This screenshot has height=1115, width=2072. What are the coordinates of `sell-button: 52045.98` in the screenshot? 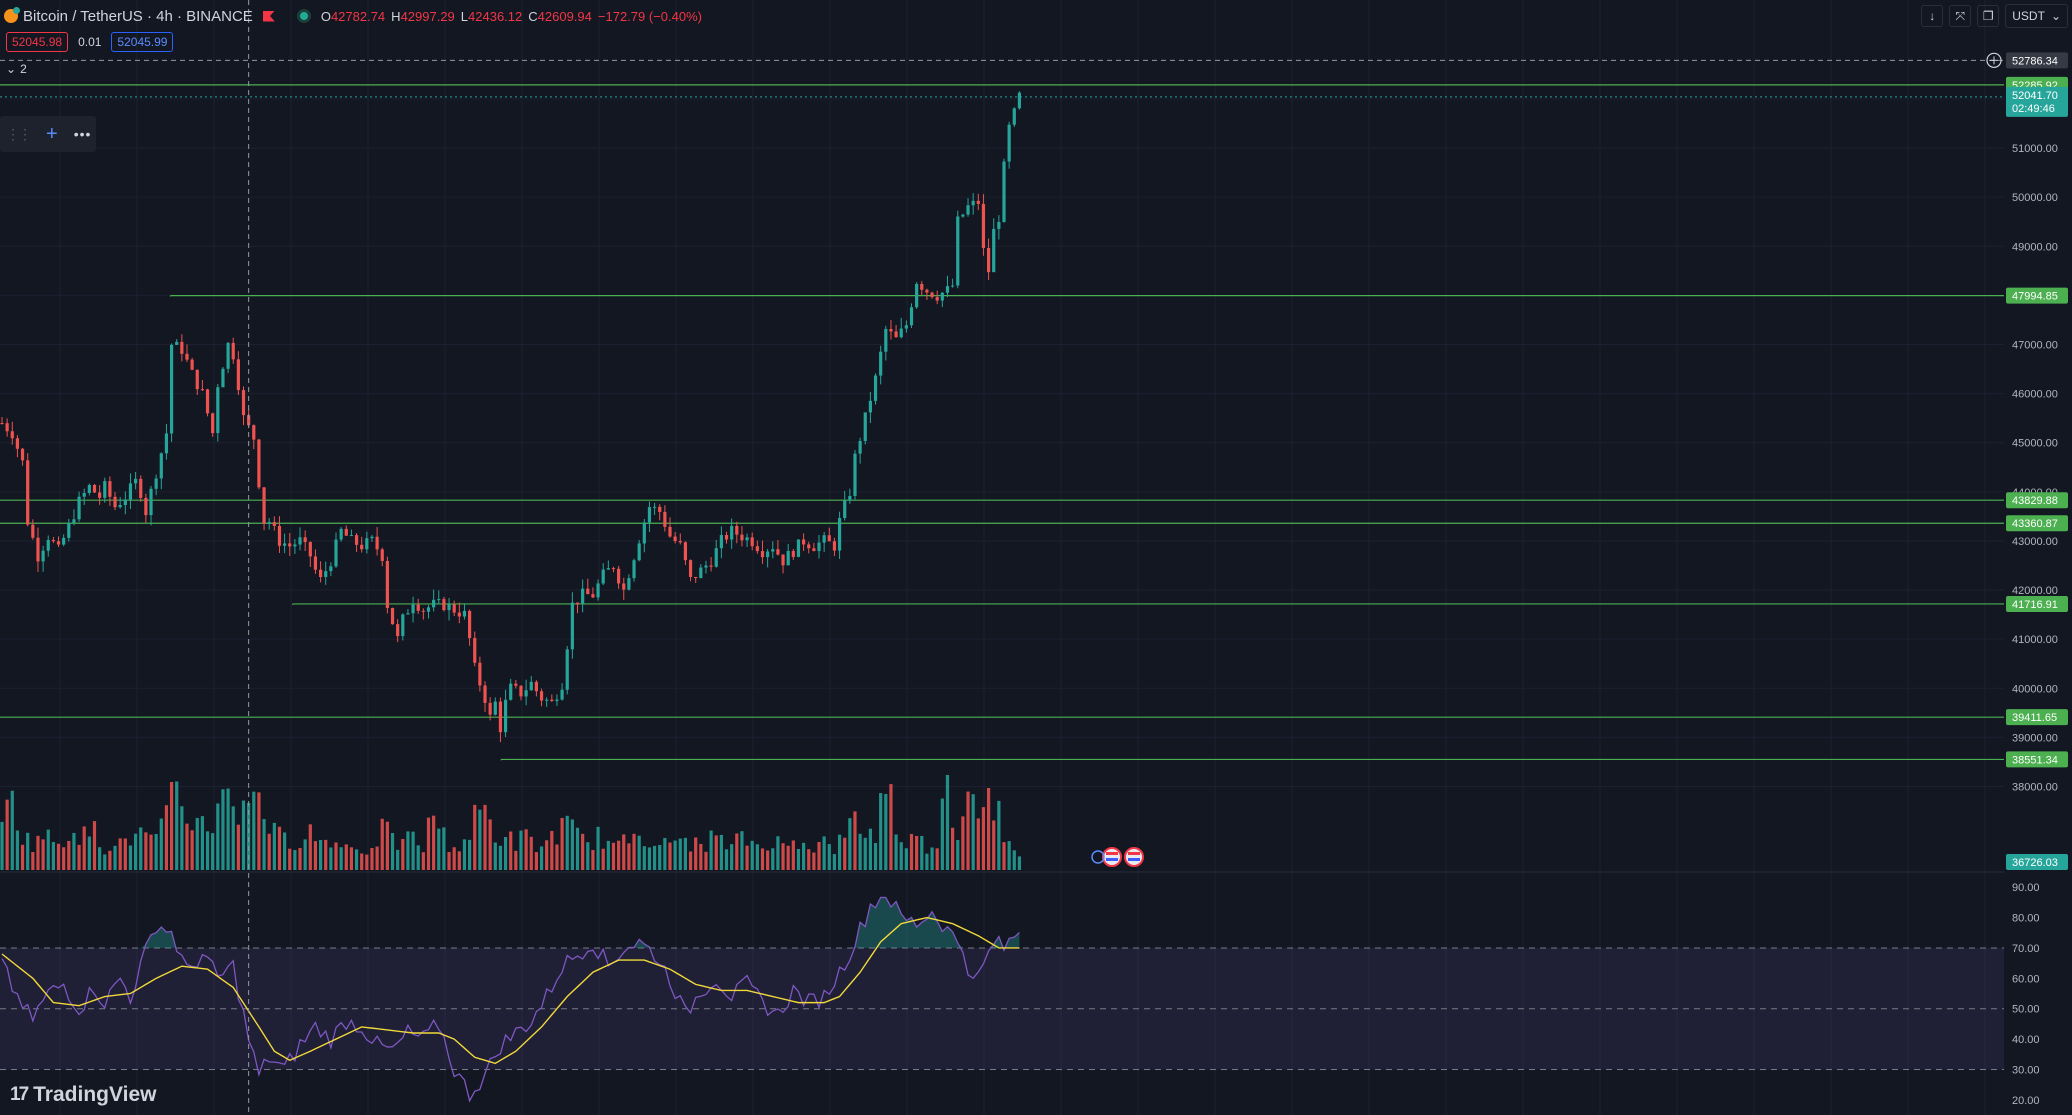 It's located at (37, 42).